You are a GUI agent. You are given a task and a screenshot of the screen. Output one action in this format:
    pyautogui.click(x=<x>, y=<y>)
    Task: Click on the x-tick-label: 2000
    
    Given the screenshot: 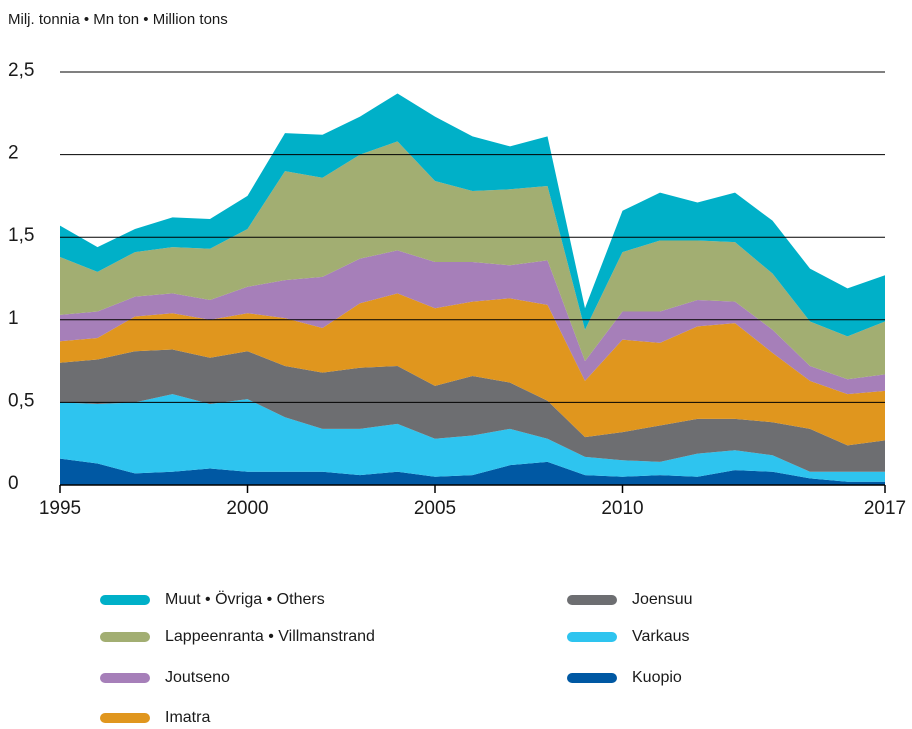 What is the action you would take?
    pyautogui.click(x=247, y=508)
    